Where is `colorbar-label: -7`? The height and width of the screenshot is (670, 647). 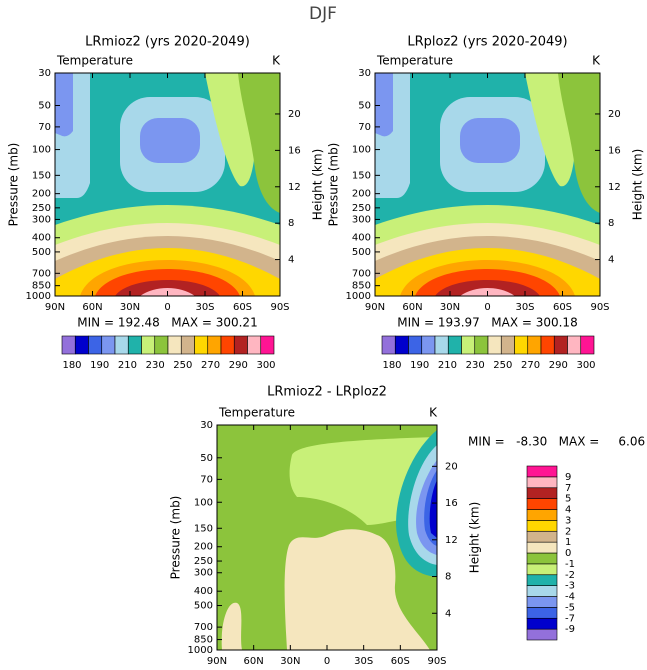 colorbar-label: -7 is located at coordinates (570, 618).